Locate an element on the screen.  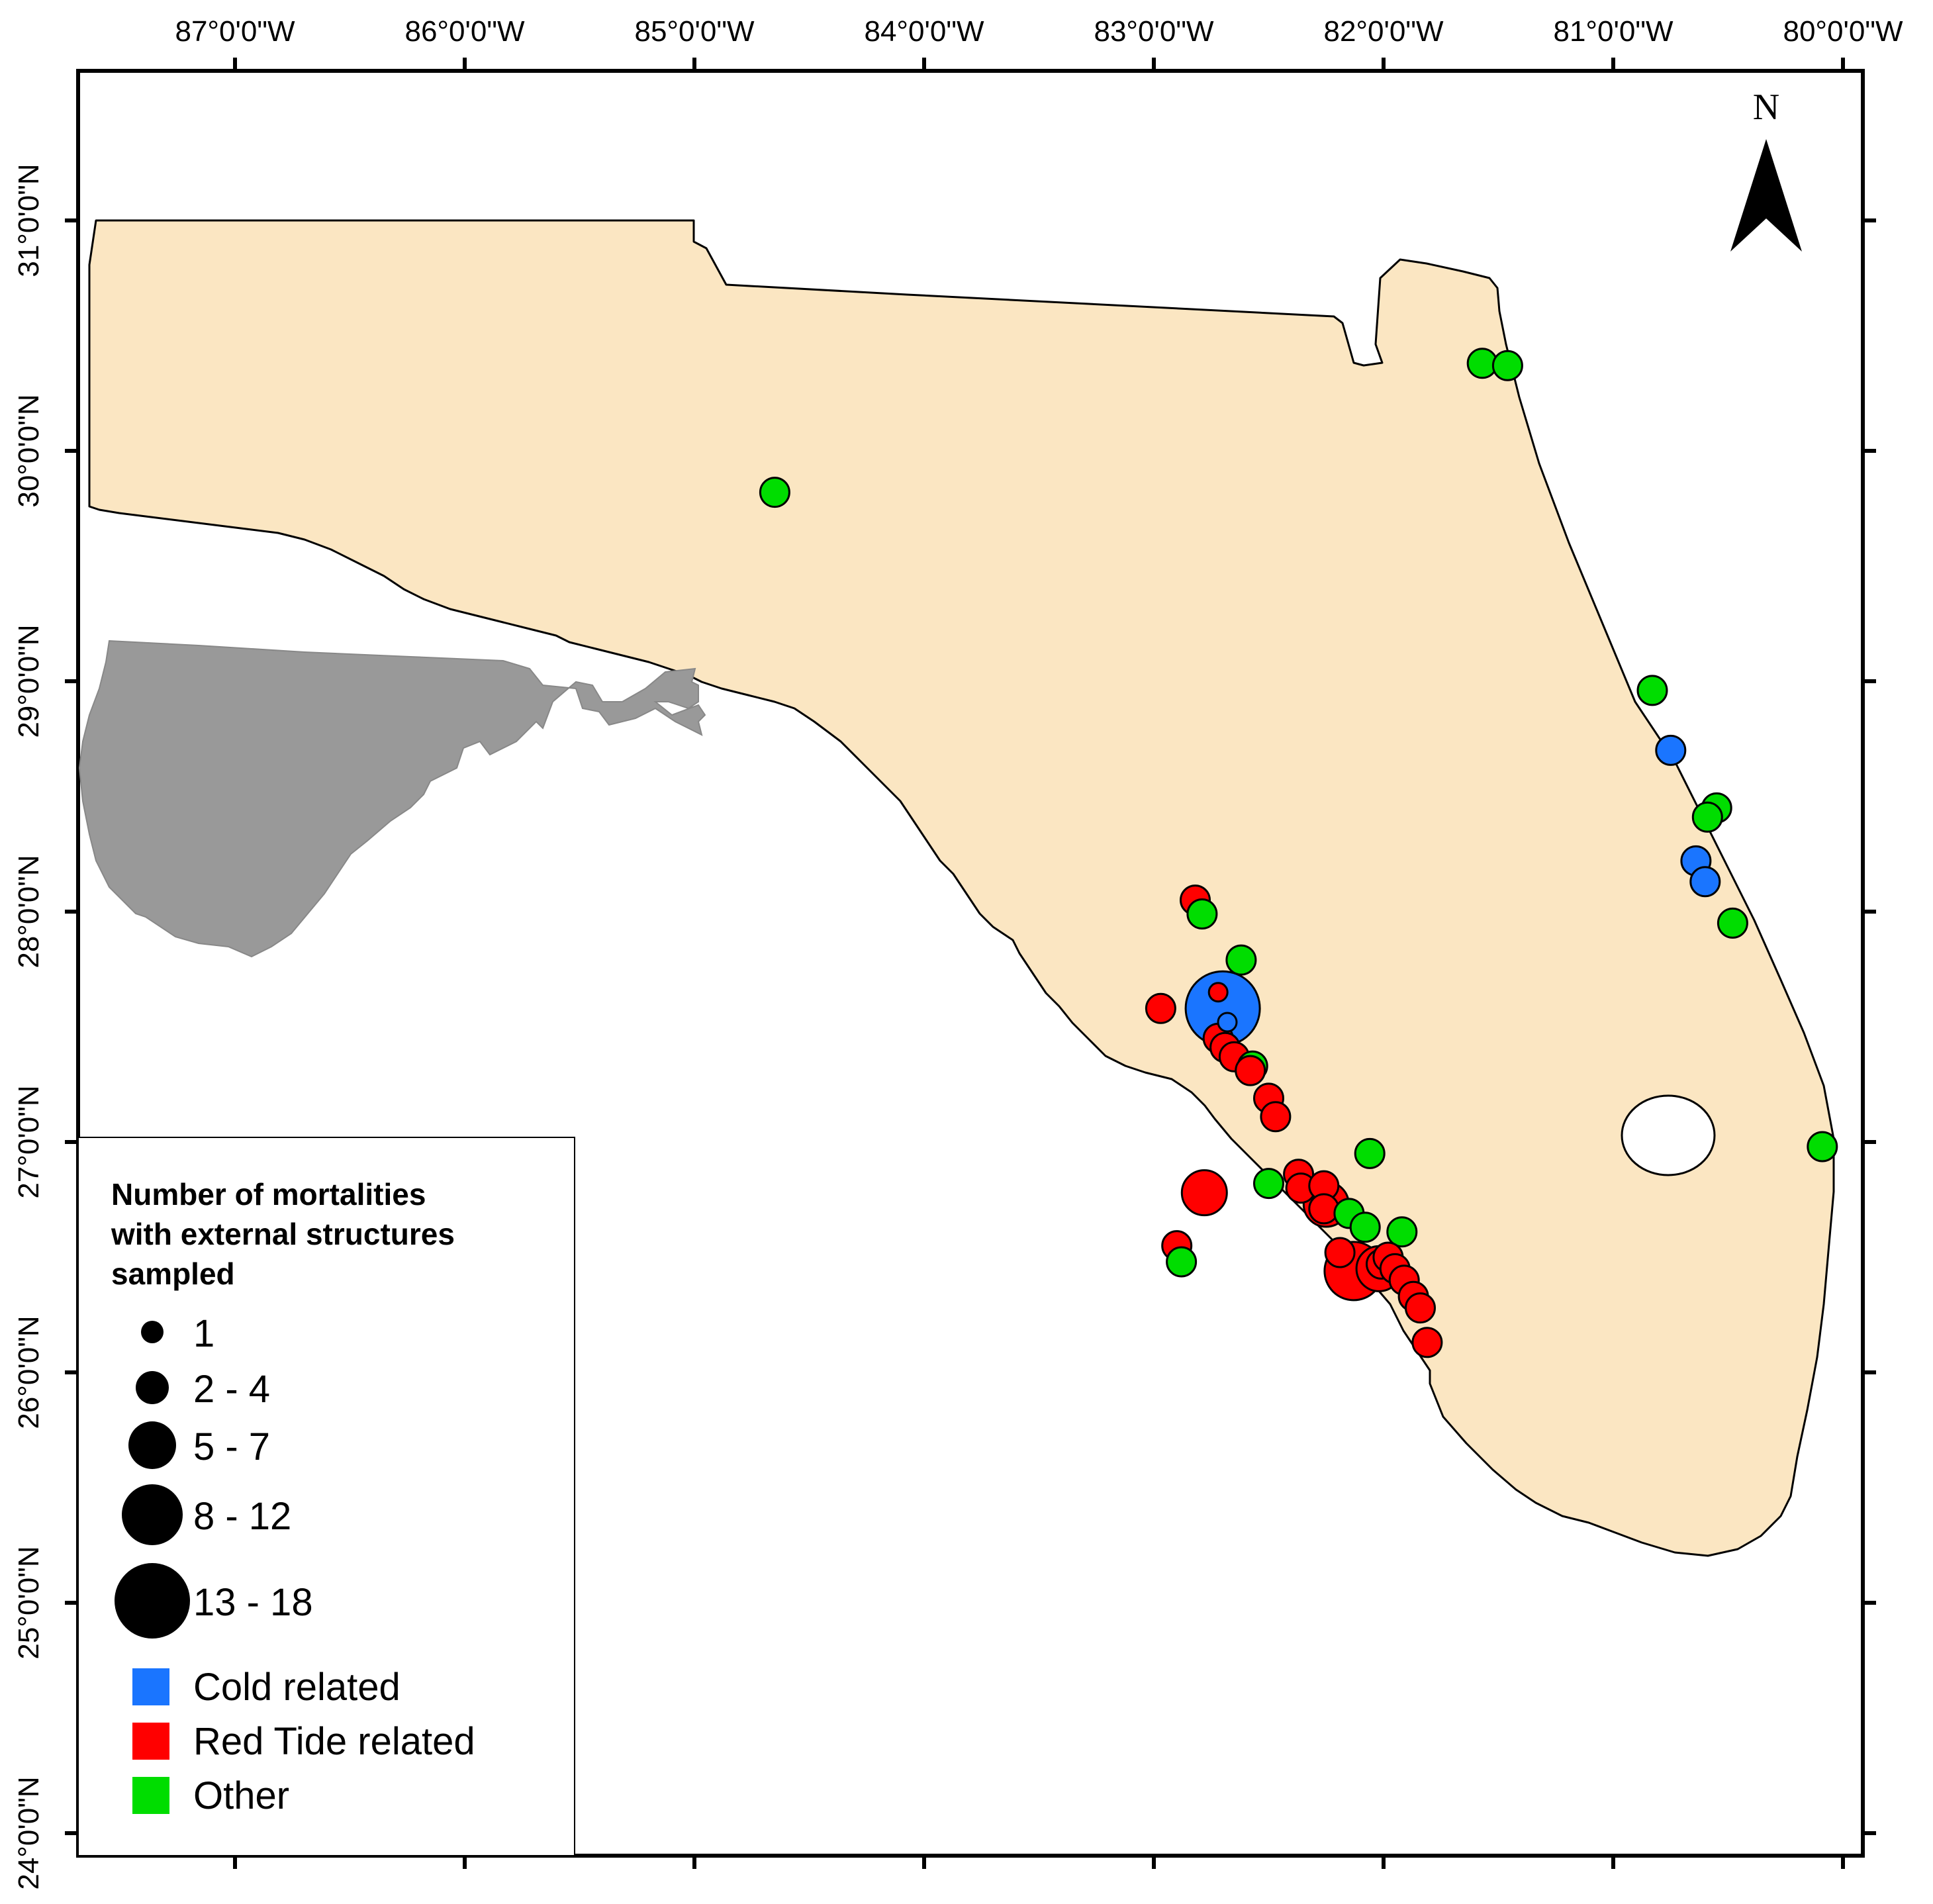
legend-cold-swatch is located at coordinates (150, 1686).